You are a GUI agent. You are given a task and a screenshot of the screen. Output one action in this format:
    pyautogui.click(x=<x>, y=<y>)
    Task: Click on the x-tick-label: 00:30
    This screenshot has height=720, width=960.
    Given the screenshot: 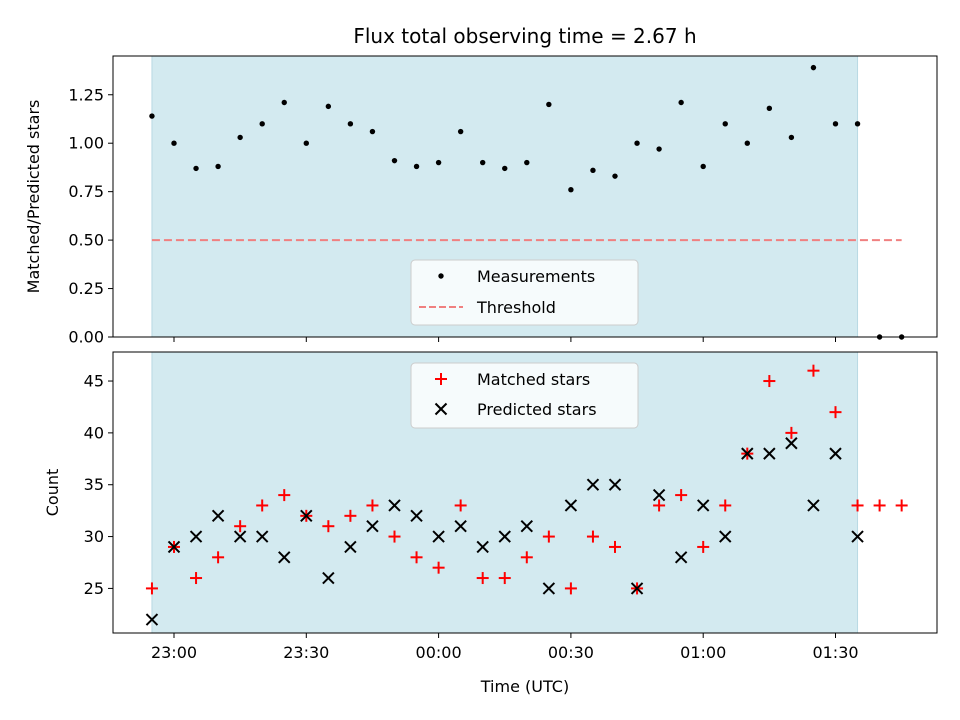 What is the action you would take?
    pyautogui.click(x=571, y=652)
    